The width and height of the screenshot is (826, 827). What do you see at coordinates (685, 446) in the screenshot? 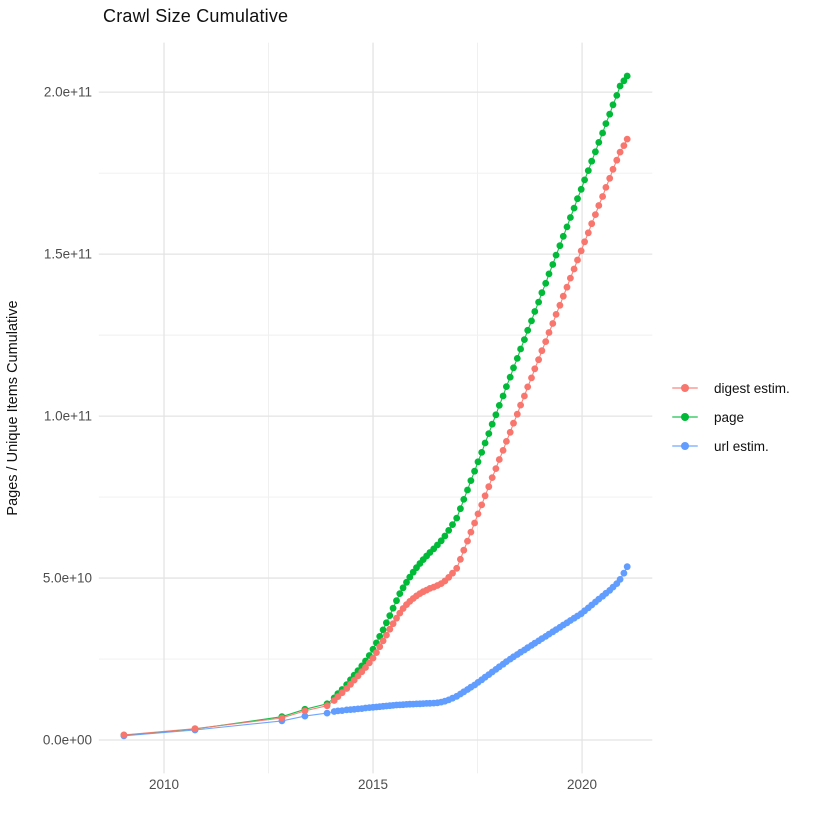
I see `legend-key-url-icon` at bounding box center [685, 446].